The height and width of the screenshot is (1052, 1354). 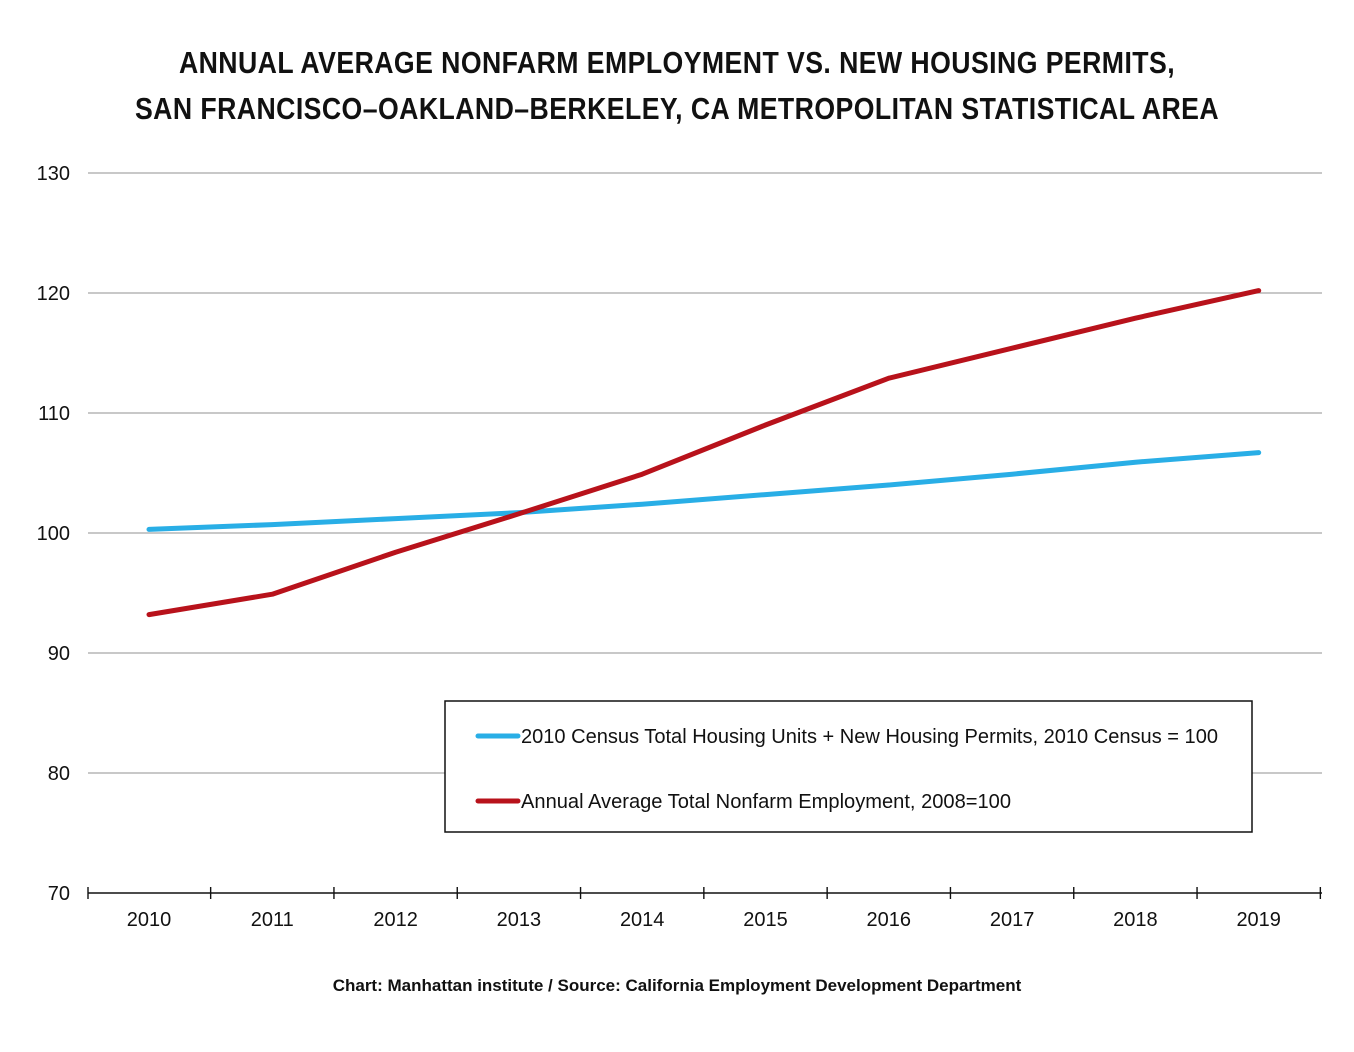 I want to click on x-tick-label-2011: 2011, so click(x=272, y=920).